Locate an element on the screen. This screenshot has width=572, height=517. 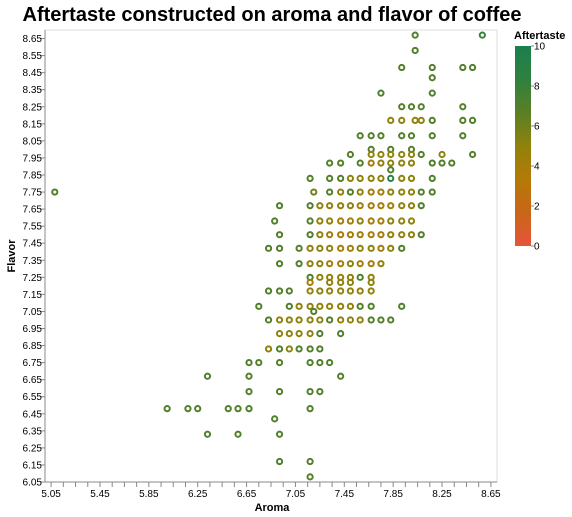
y-tick-label: 6.65 is located at coordinates (33, 380).